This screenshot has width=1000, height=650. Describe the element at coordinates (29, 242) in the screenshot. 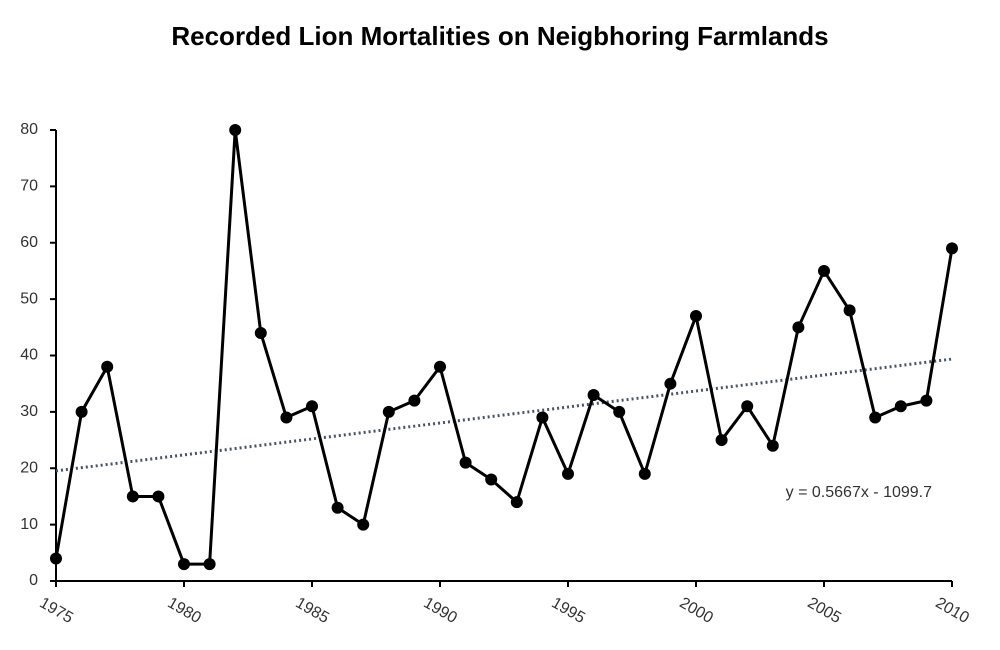

I see `y-tick-label: 60` at that location.